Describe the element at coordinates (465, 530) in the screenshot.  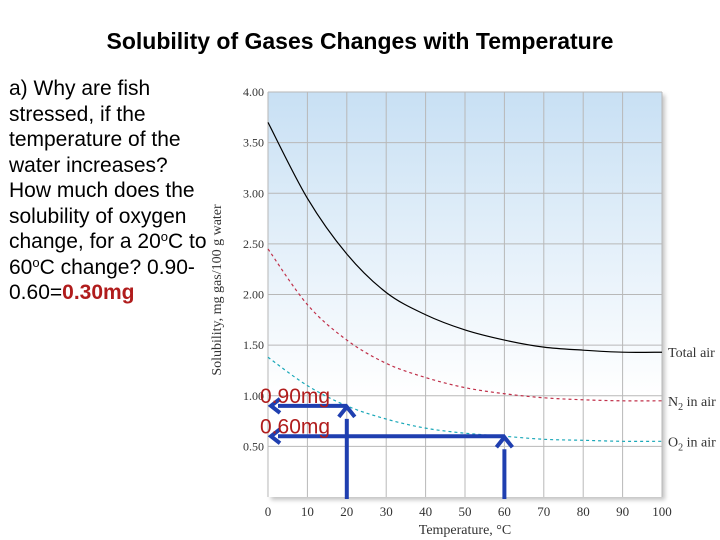
I see `x-axis-label: Temperature, °C` at that location.